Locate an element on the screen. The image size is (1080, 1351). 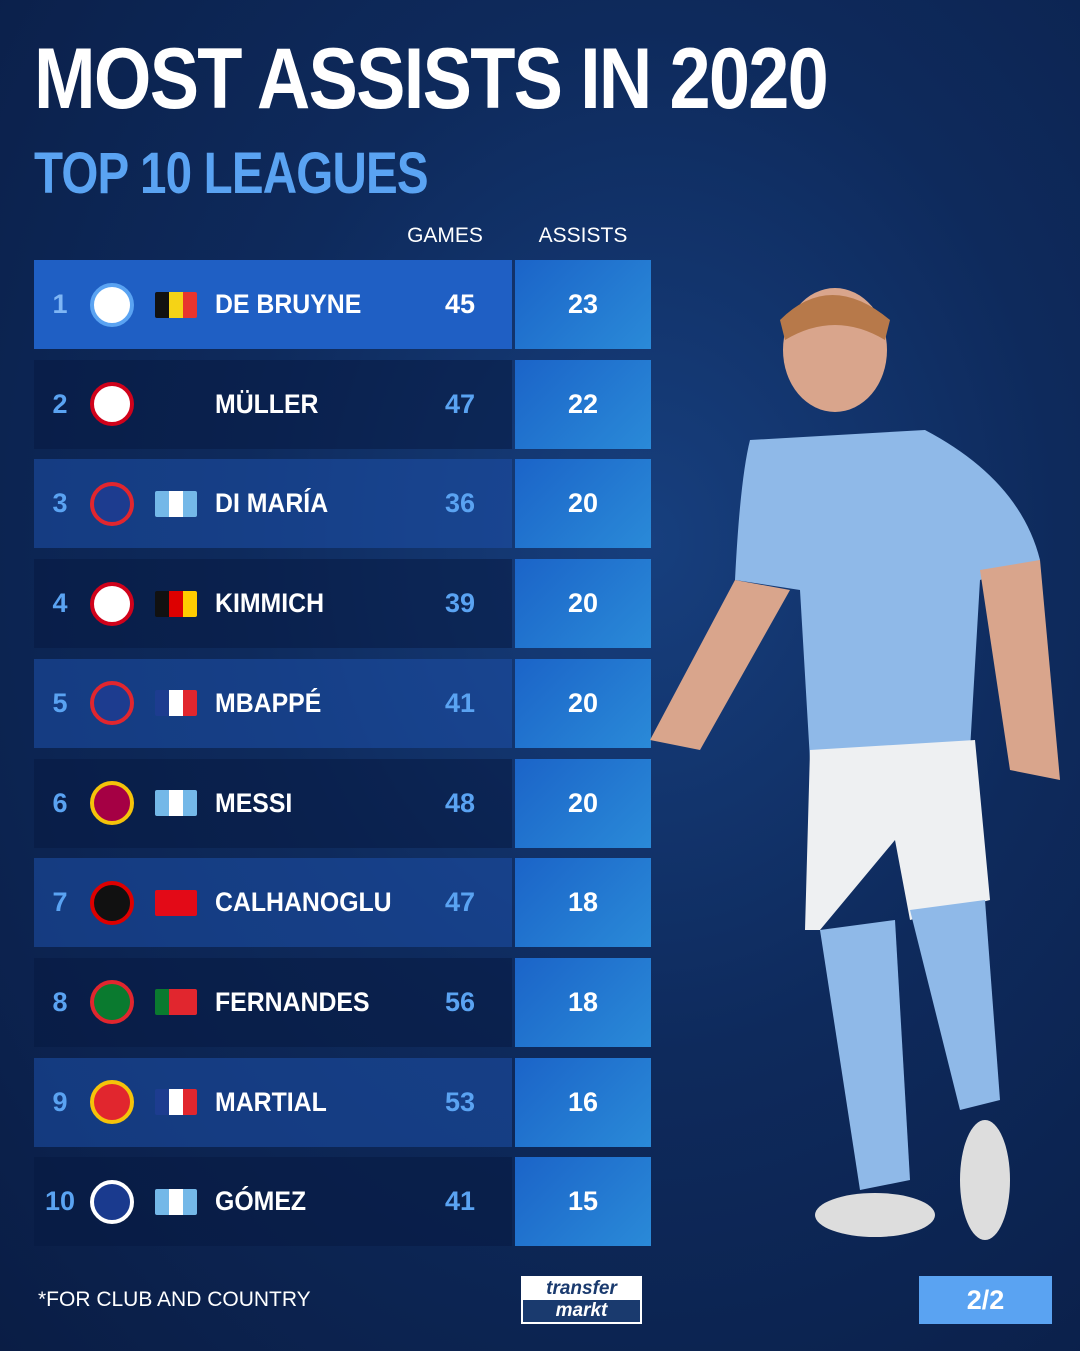
table-row: 6 MESSI 48 is located at coordinates (273, 803).